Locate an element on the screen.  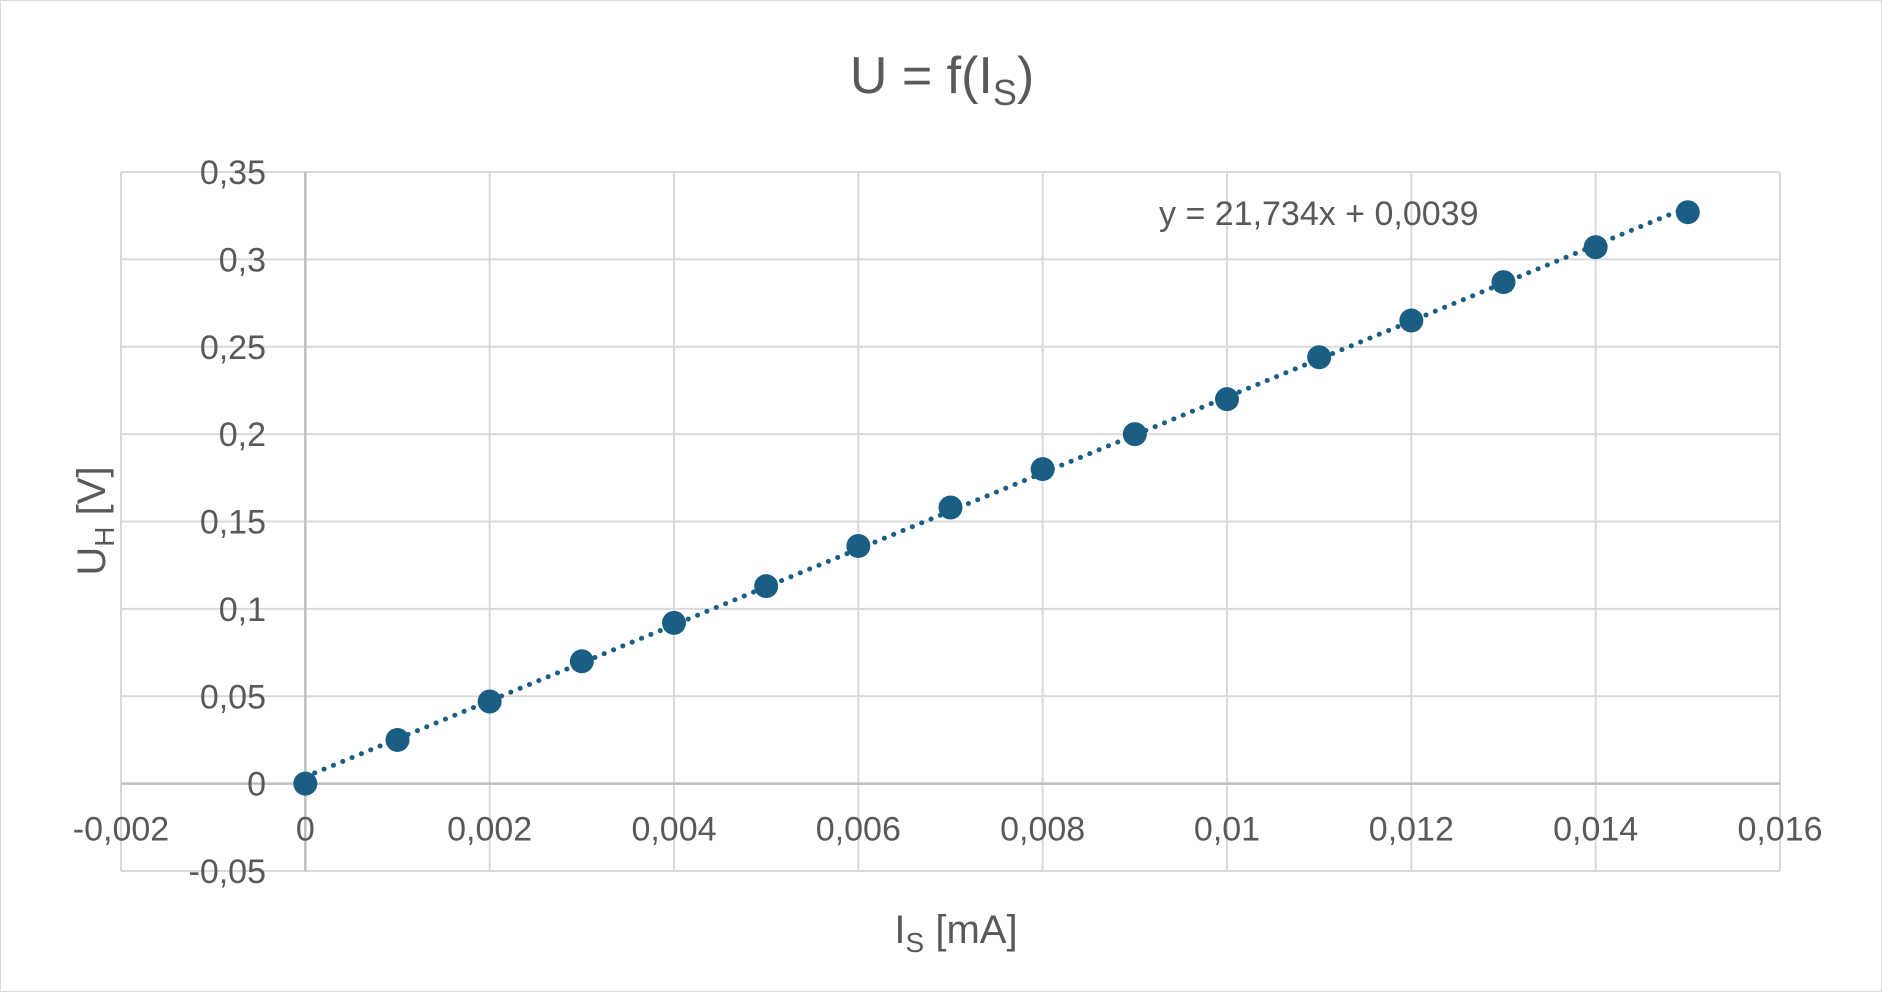
y-tick-label: 0,35 is located at coordinates (233, 173).